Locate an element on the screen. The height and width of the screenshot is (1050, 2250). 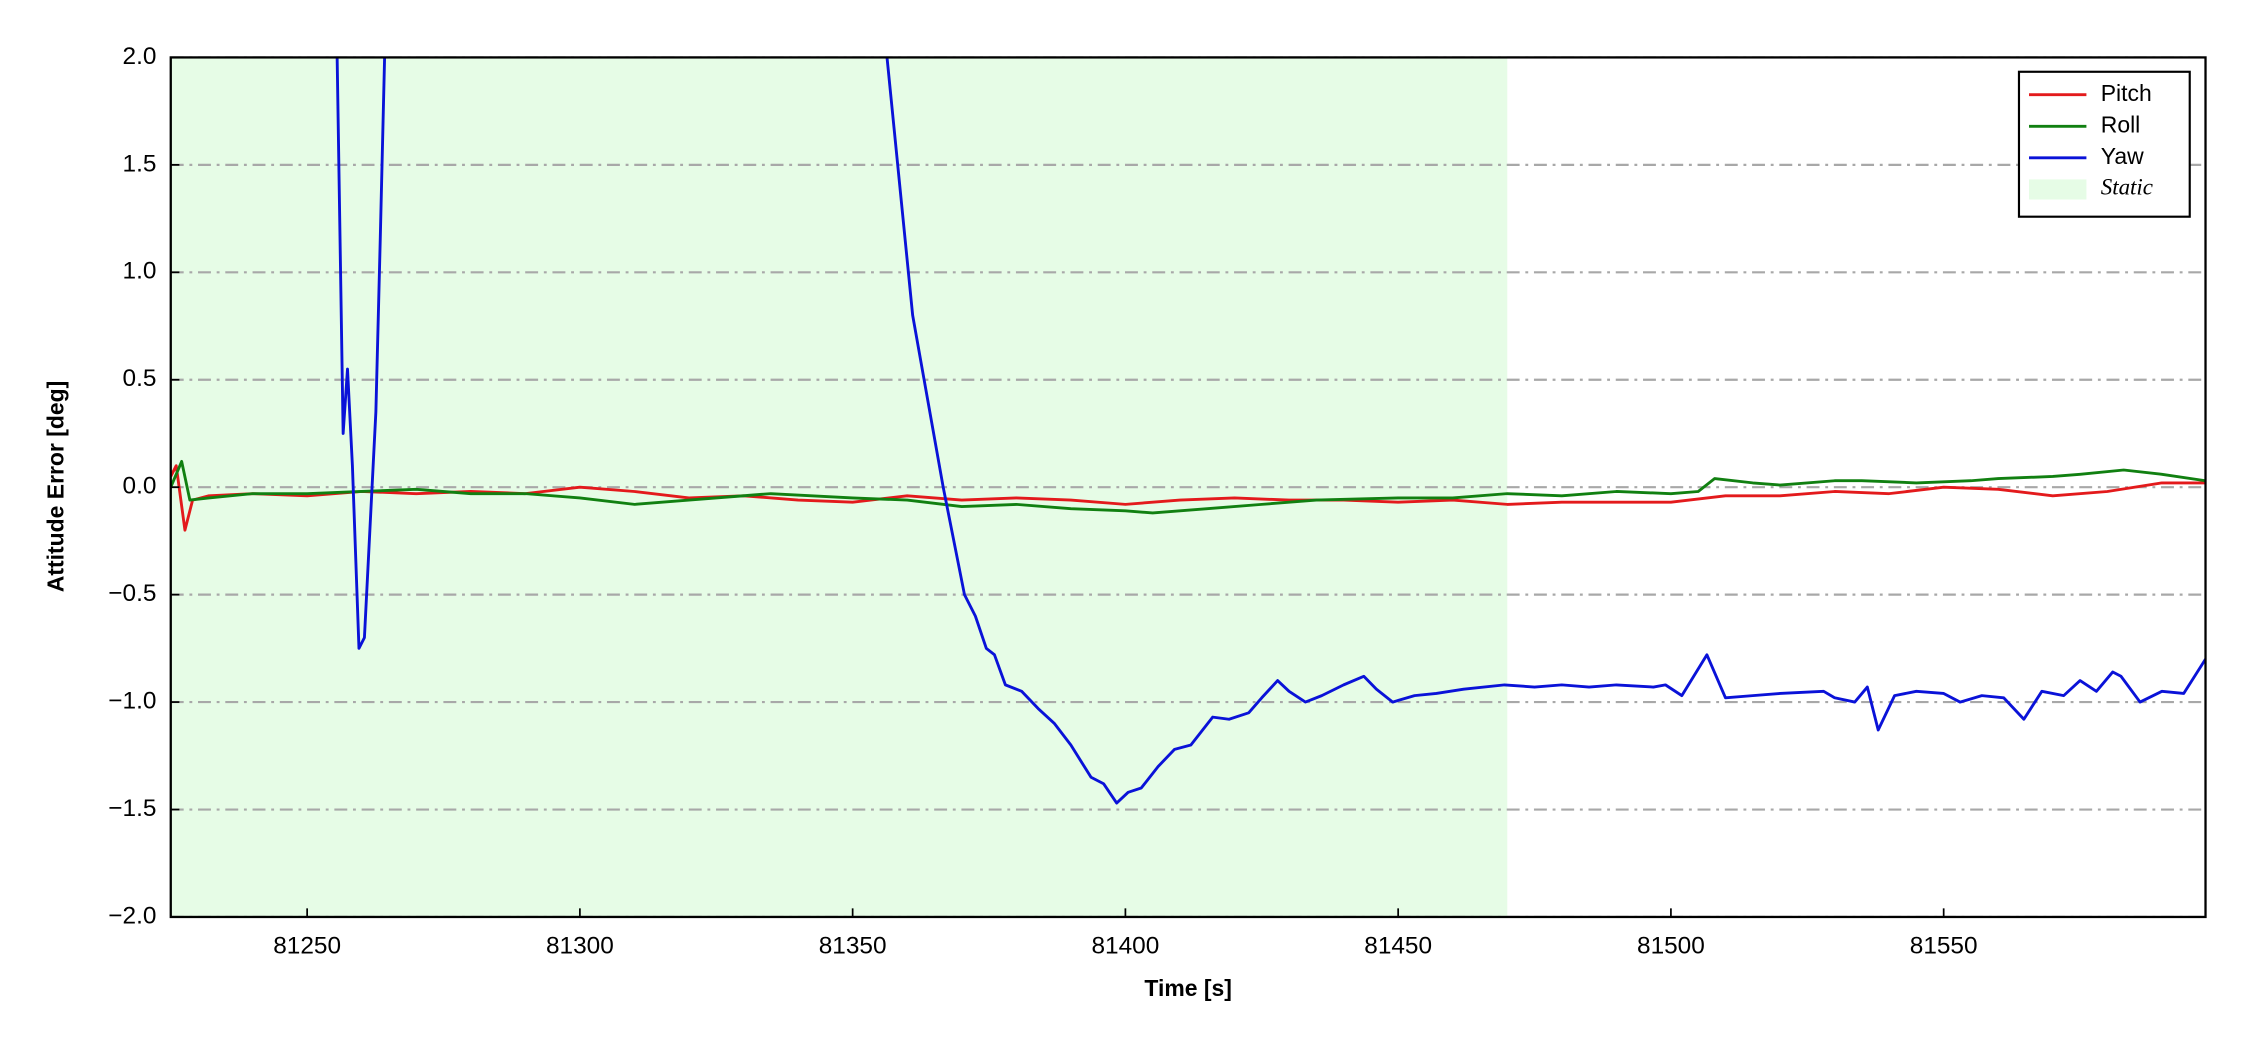
x-tick-label: 81400 is located at coordinates (1126, 946).